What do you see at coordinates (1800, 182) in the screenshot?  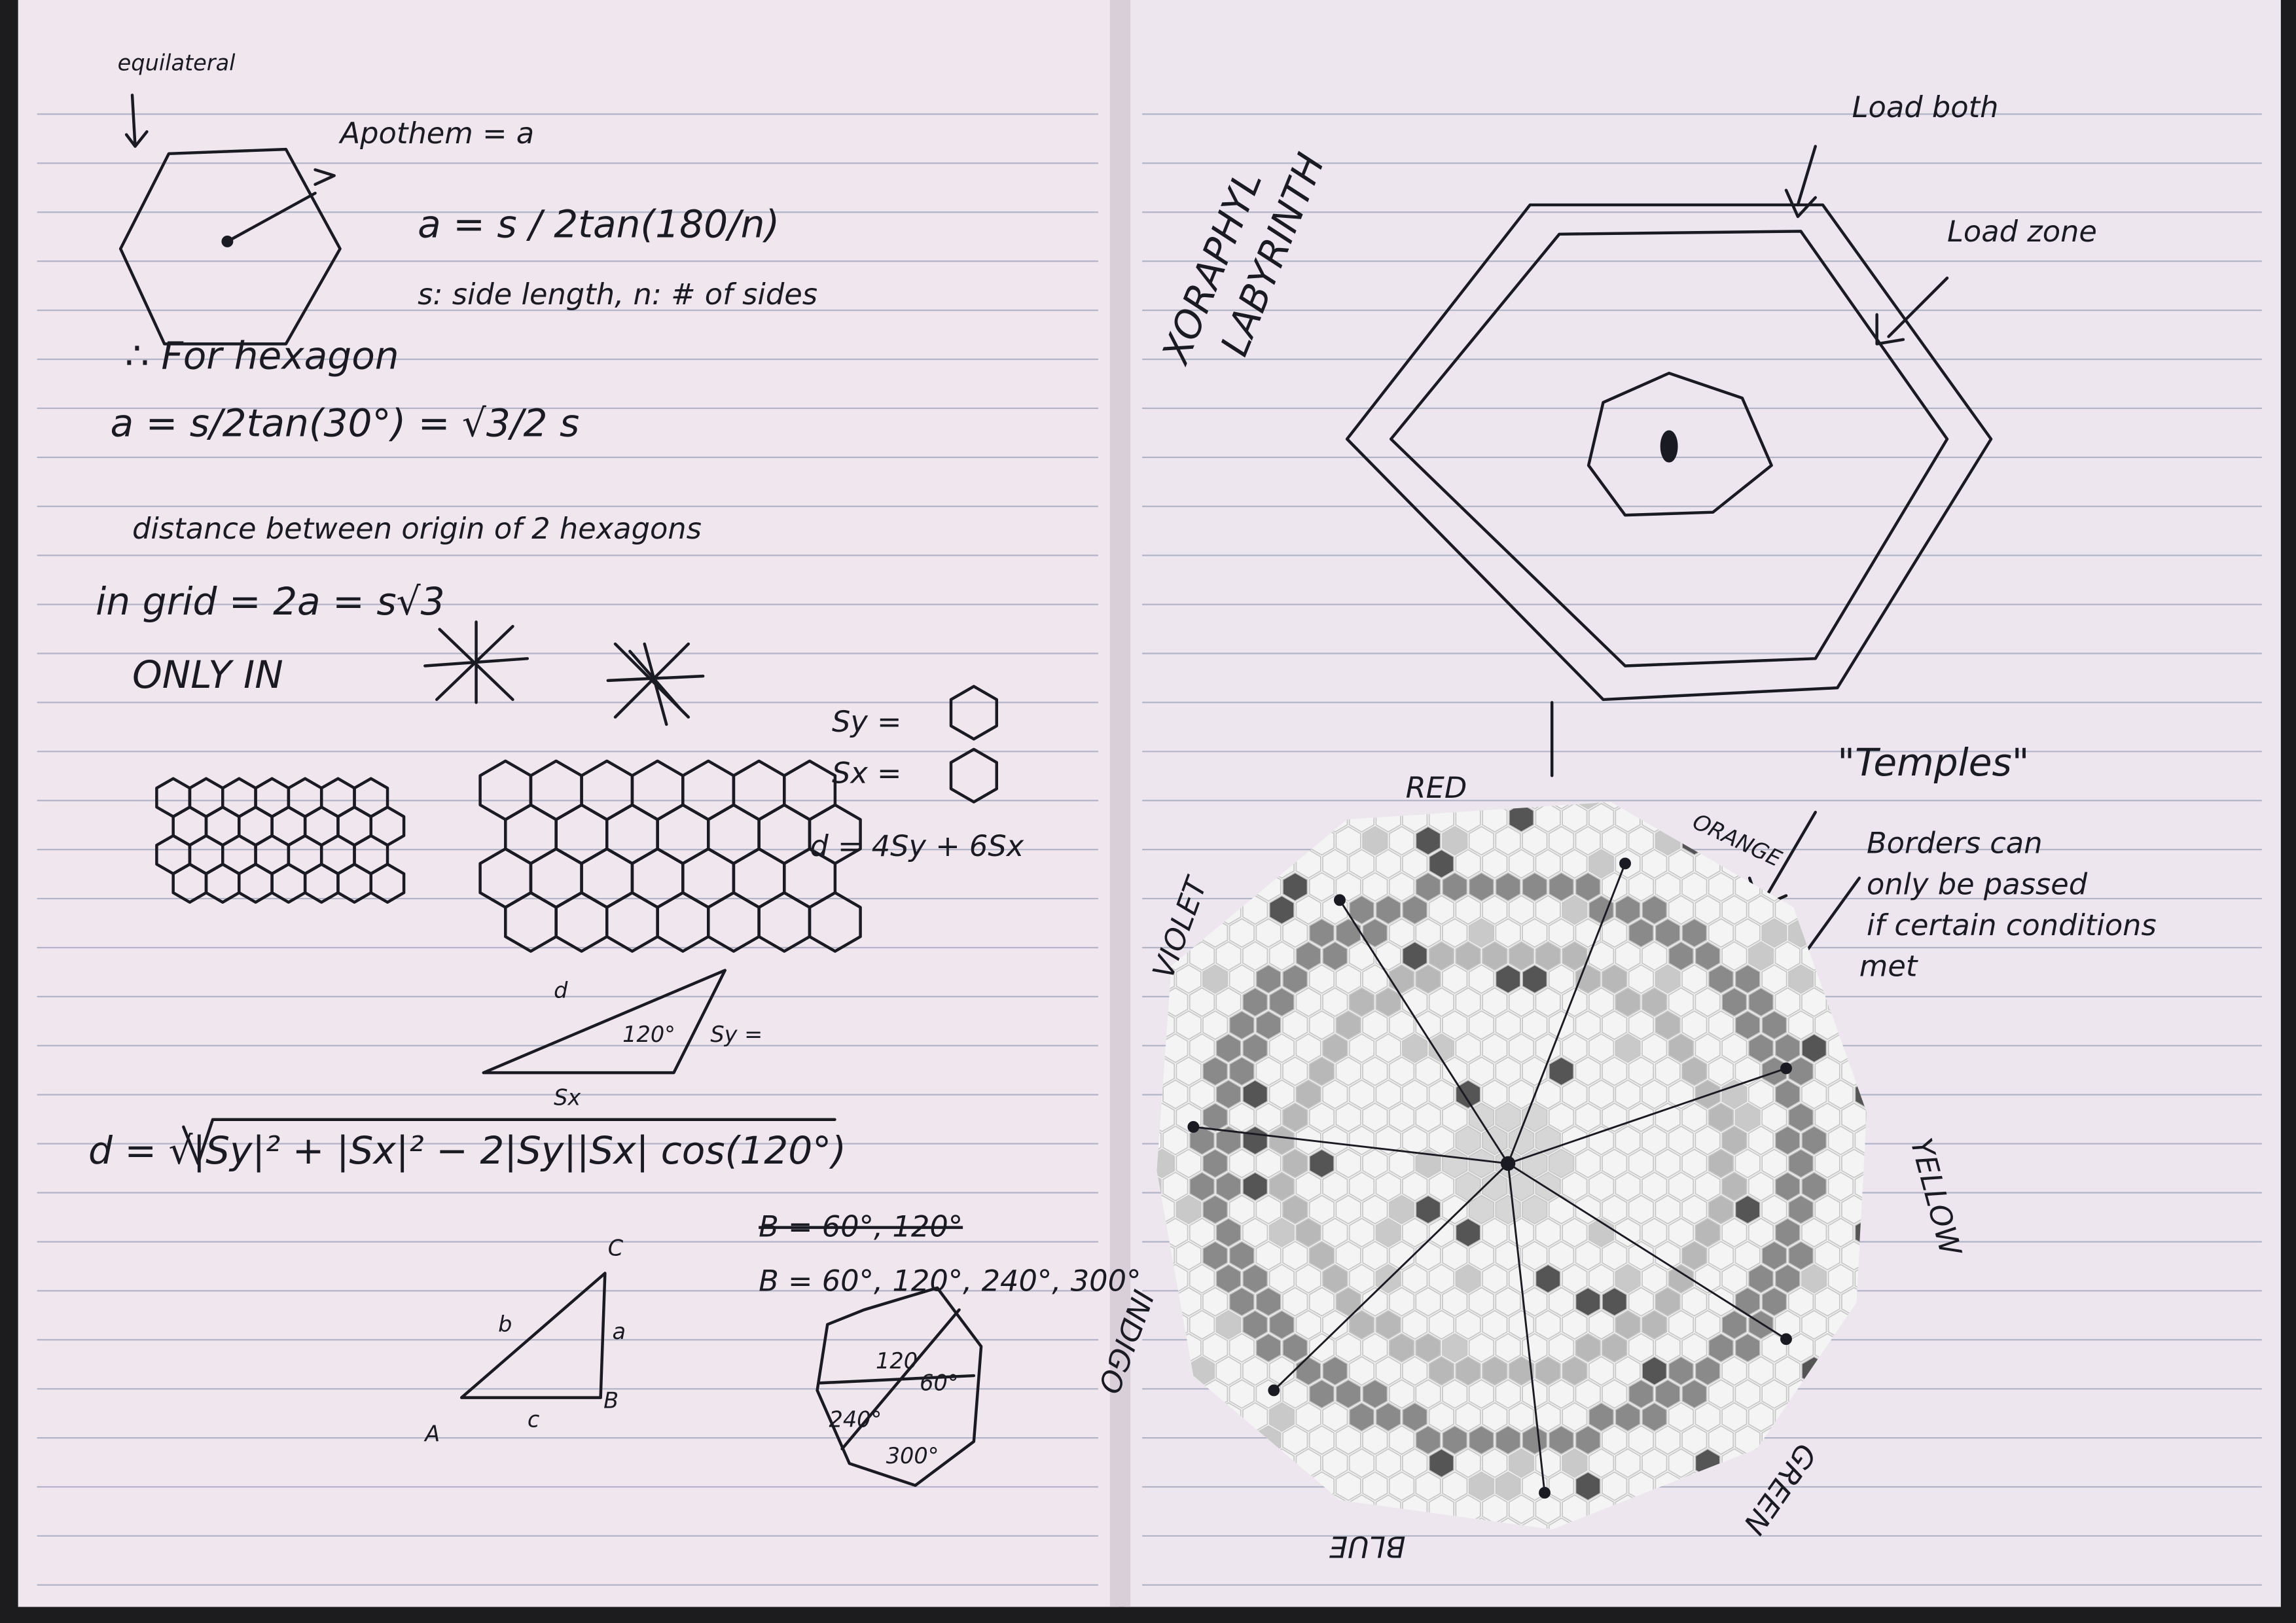 I see `arrow` at bounding box center [1800, 182].